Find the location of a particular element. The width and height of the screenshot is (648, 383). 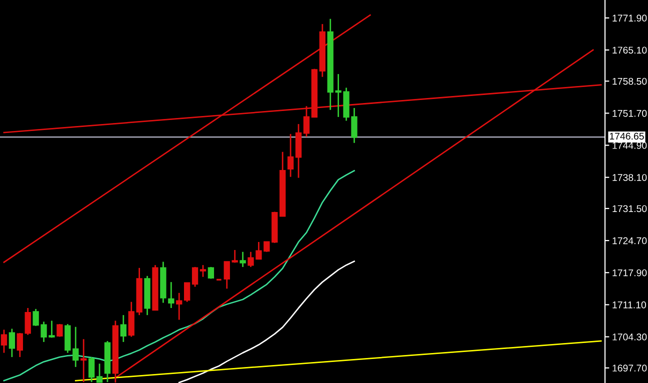

y-tick-label: 1717.90 is located at coordinates (629, 272).